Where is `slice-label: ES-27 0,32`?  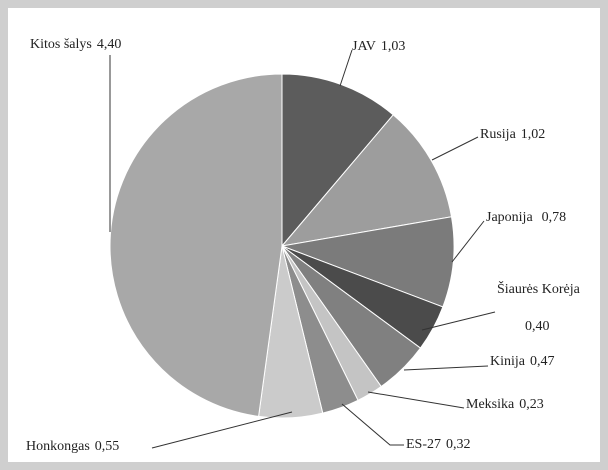 slice-label: ES-27 0,32 is located at coordinates (438, 444).